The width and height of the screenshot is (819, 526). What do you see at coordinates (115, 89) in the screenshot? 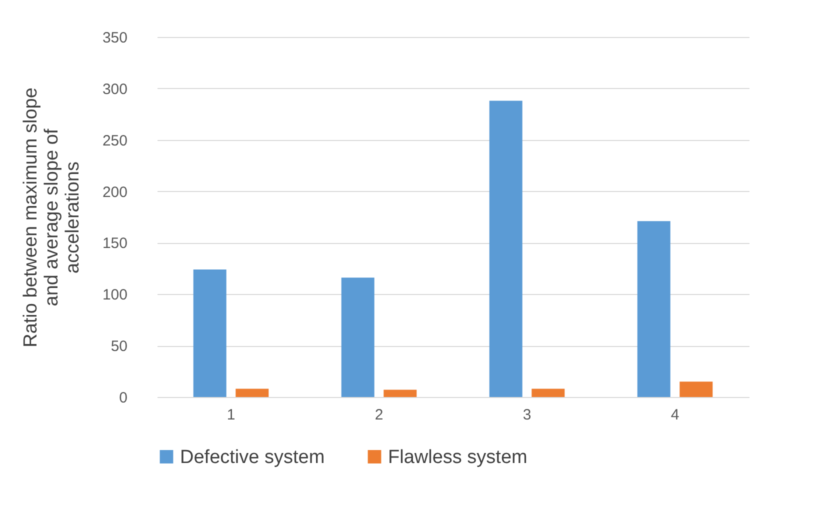
I see `y-tick-label: 300` at bounding box center [115, 89].